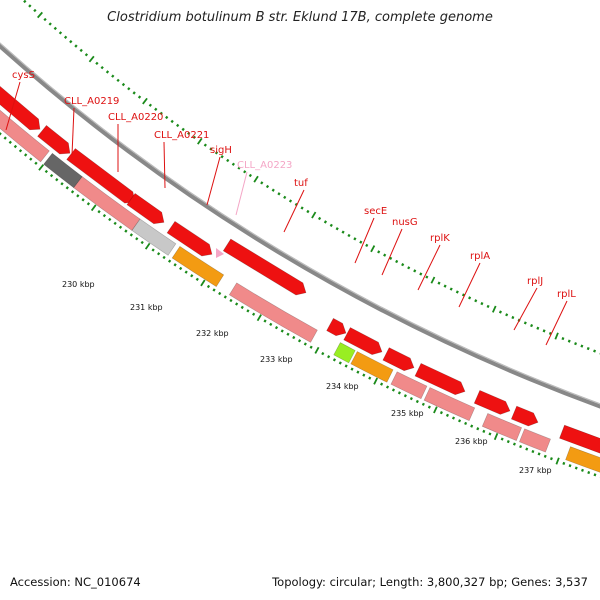 This screenshot has width=600, height=600. Describe the element at coordinates (264, 165) in the screenshot. I see `gene-label-cll_a0223: CLL_A0223` at that location.